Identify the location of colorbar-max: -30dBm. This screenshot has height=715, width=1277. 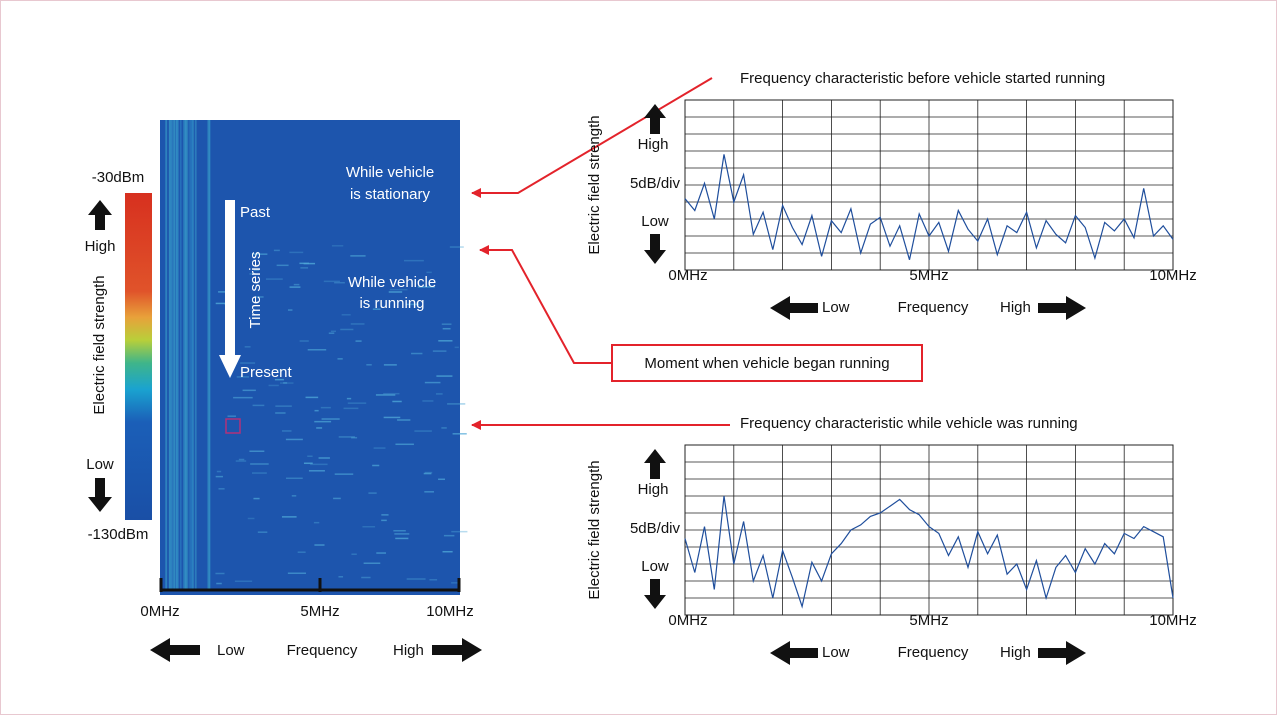
(118, 177).